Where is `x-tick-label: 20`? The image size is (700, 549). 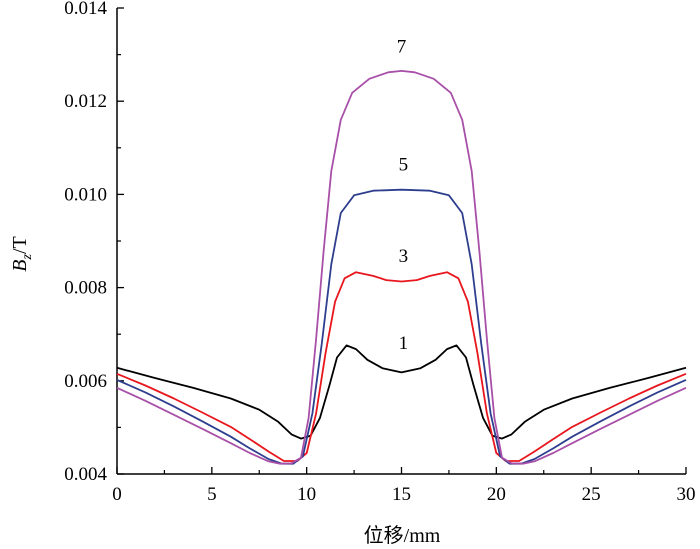
x-tick-label: 20 is located at coordinates (496, 494).